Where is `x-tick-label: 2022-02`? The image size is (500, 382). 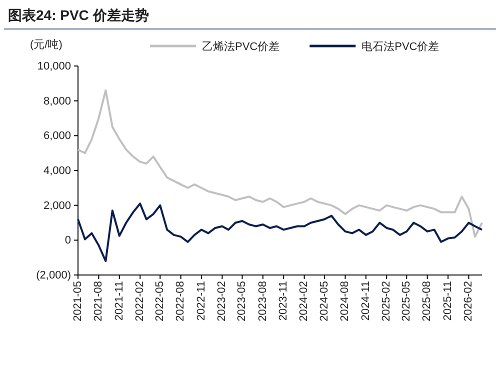
x-tick-label: 2022-02 is located at coordinates (140, 301).